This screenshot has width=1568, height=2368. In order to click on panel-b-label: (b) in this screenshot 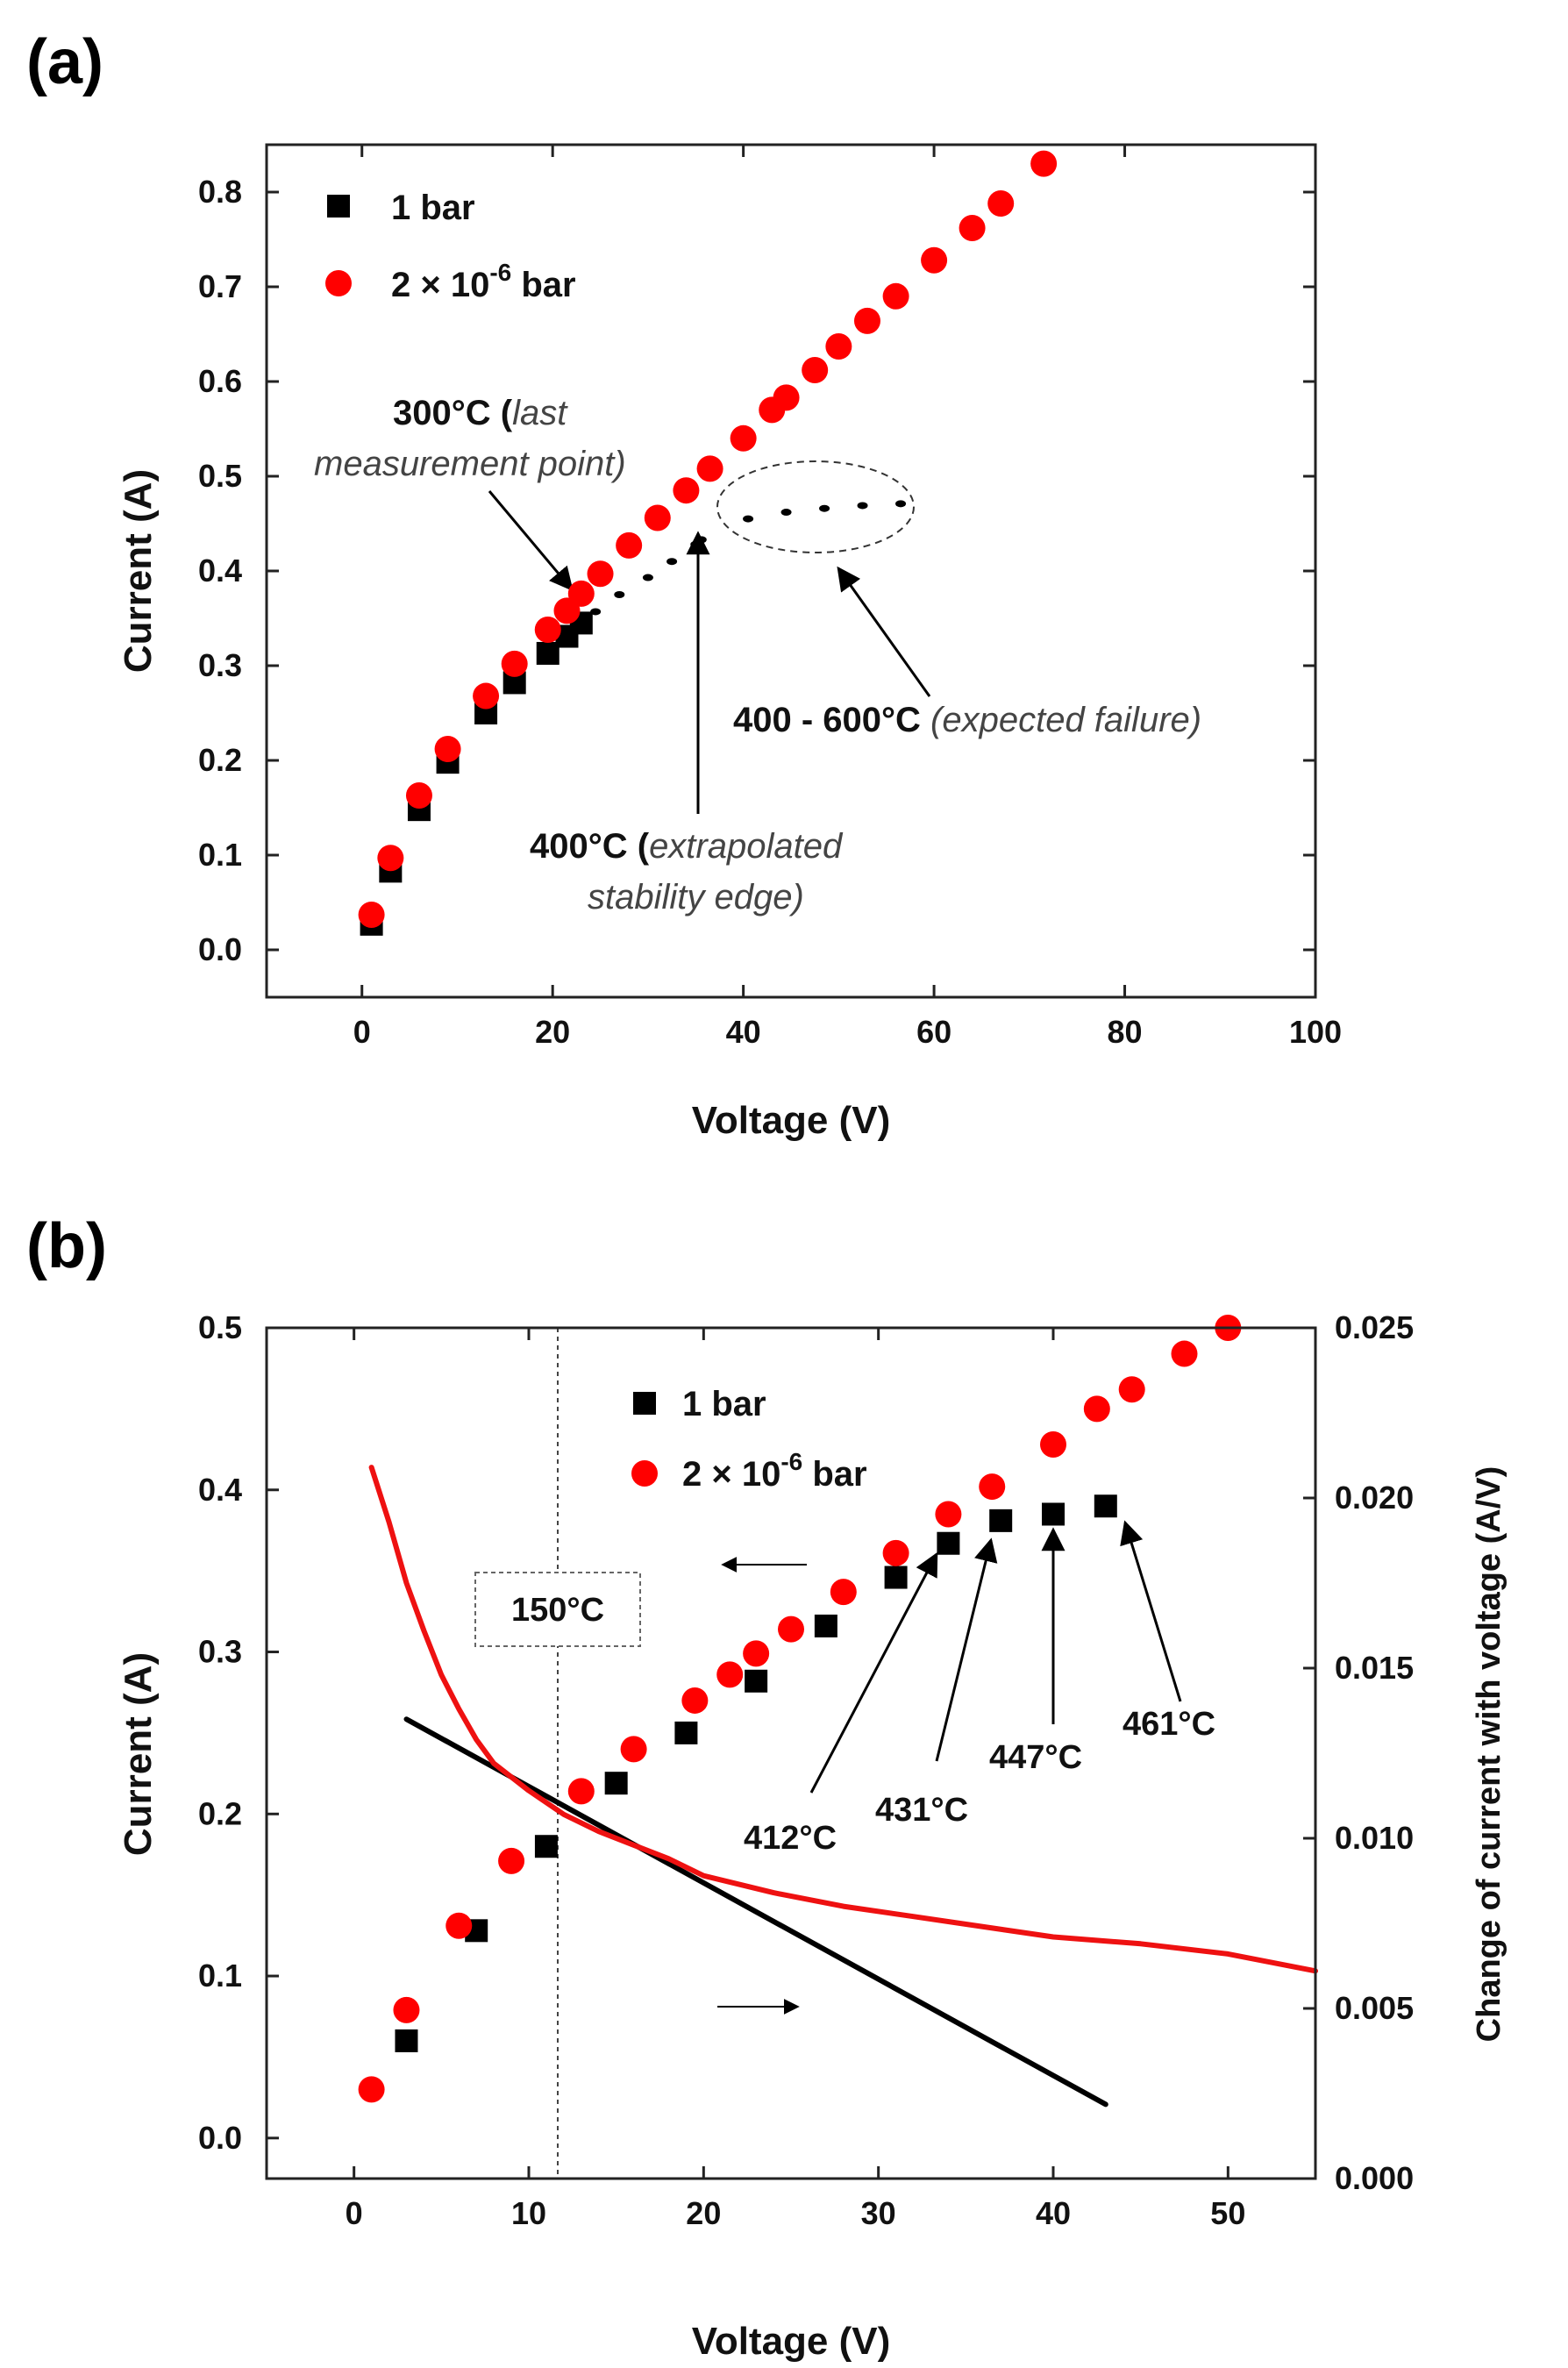, I will do `click(67, 1246)`.